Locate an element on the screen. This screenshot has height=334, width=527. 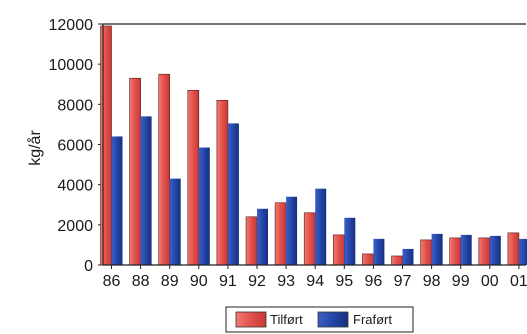
y-axis-ticks: 0 2000 4000 6000 8000 10000 12000 is located at coordinates (76, 146).